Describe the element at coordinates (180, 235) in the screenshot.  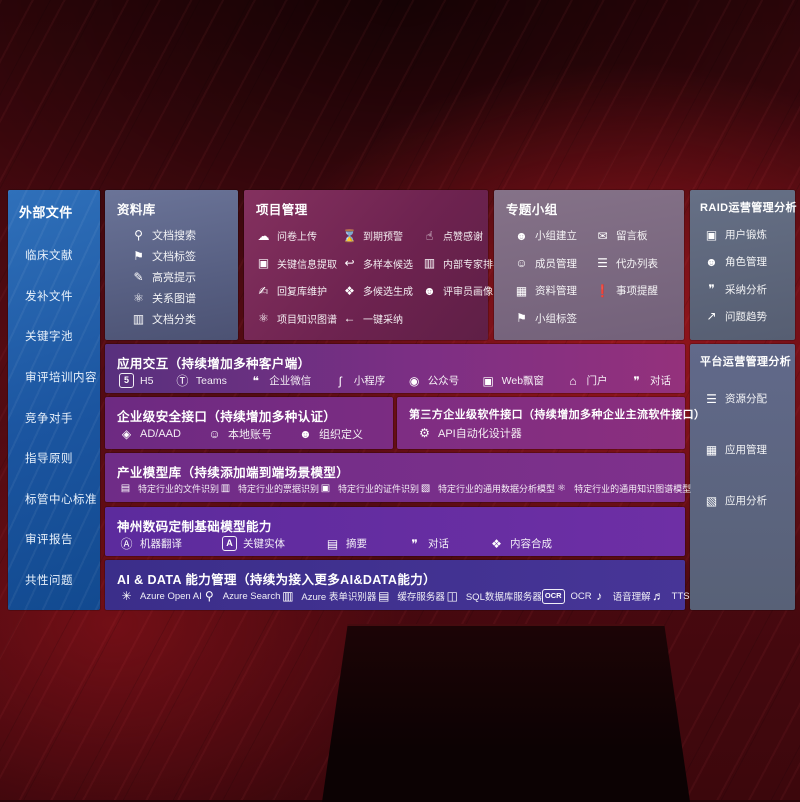
I see `repo-item-doc-search: ⚲ 文档搜索` at that location.